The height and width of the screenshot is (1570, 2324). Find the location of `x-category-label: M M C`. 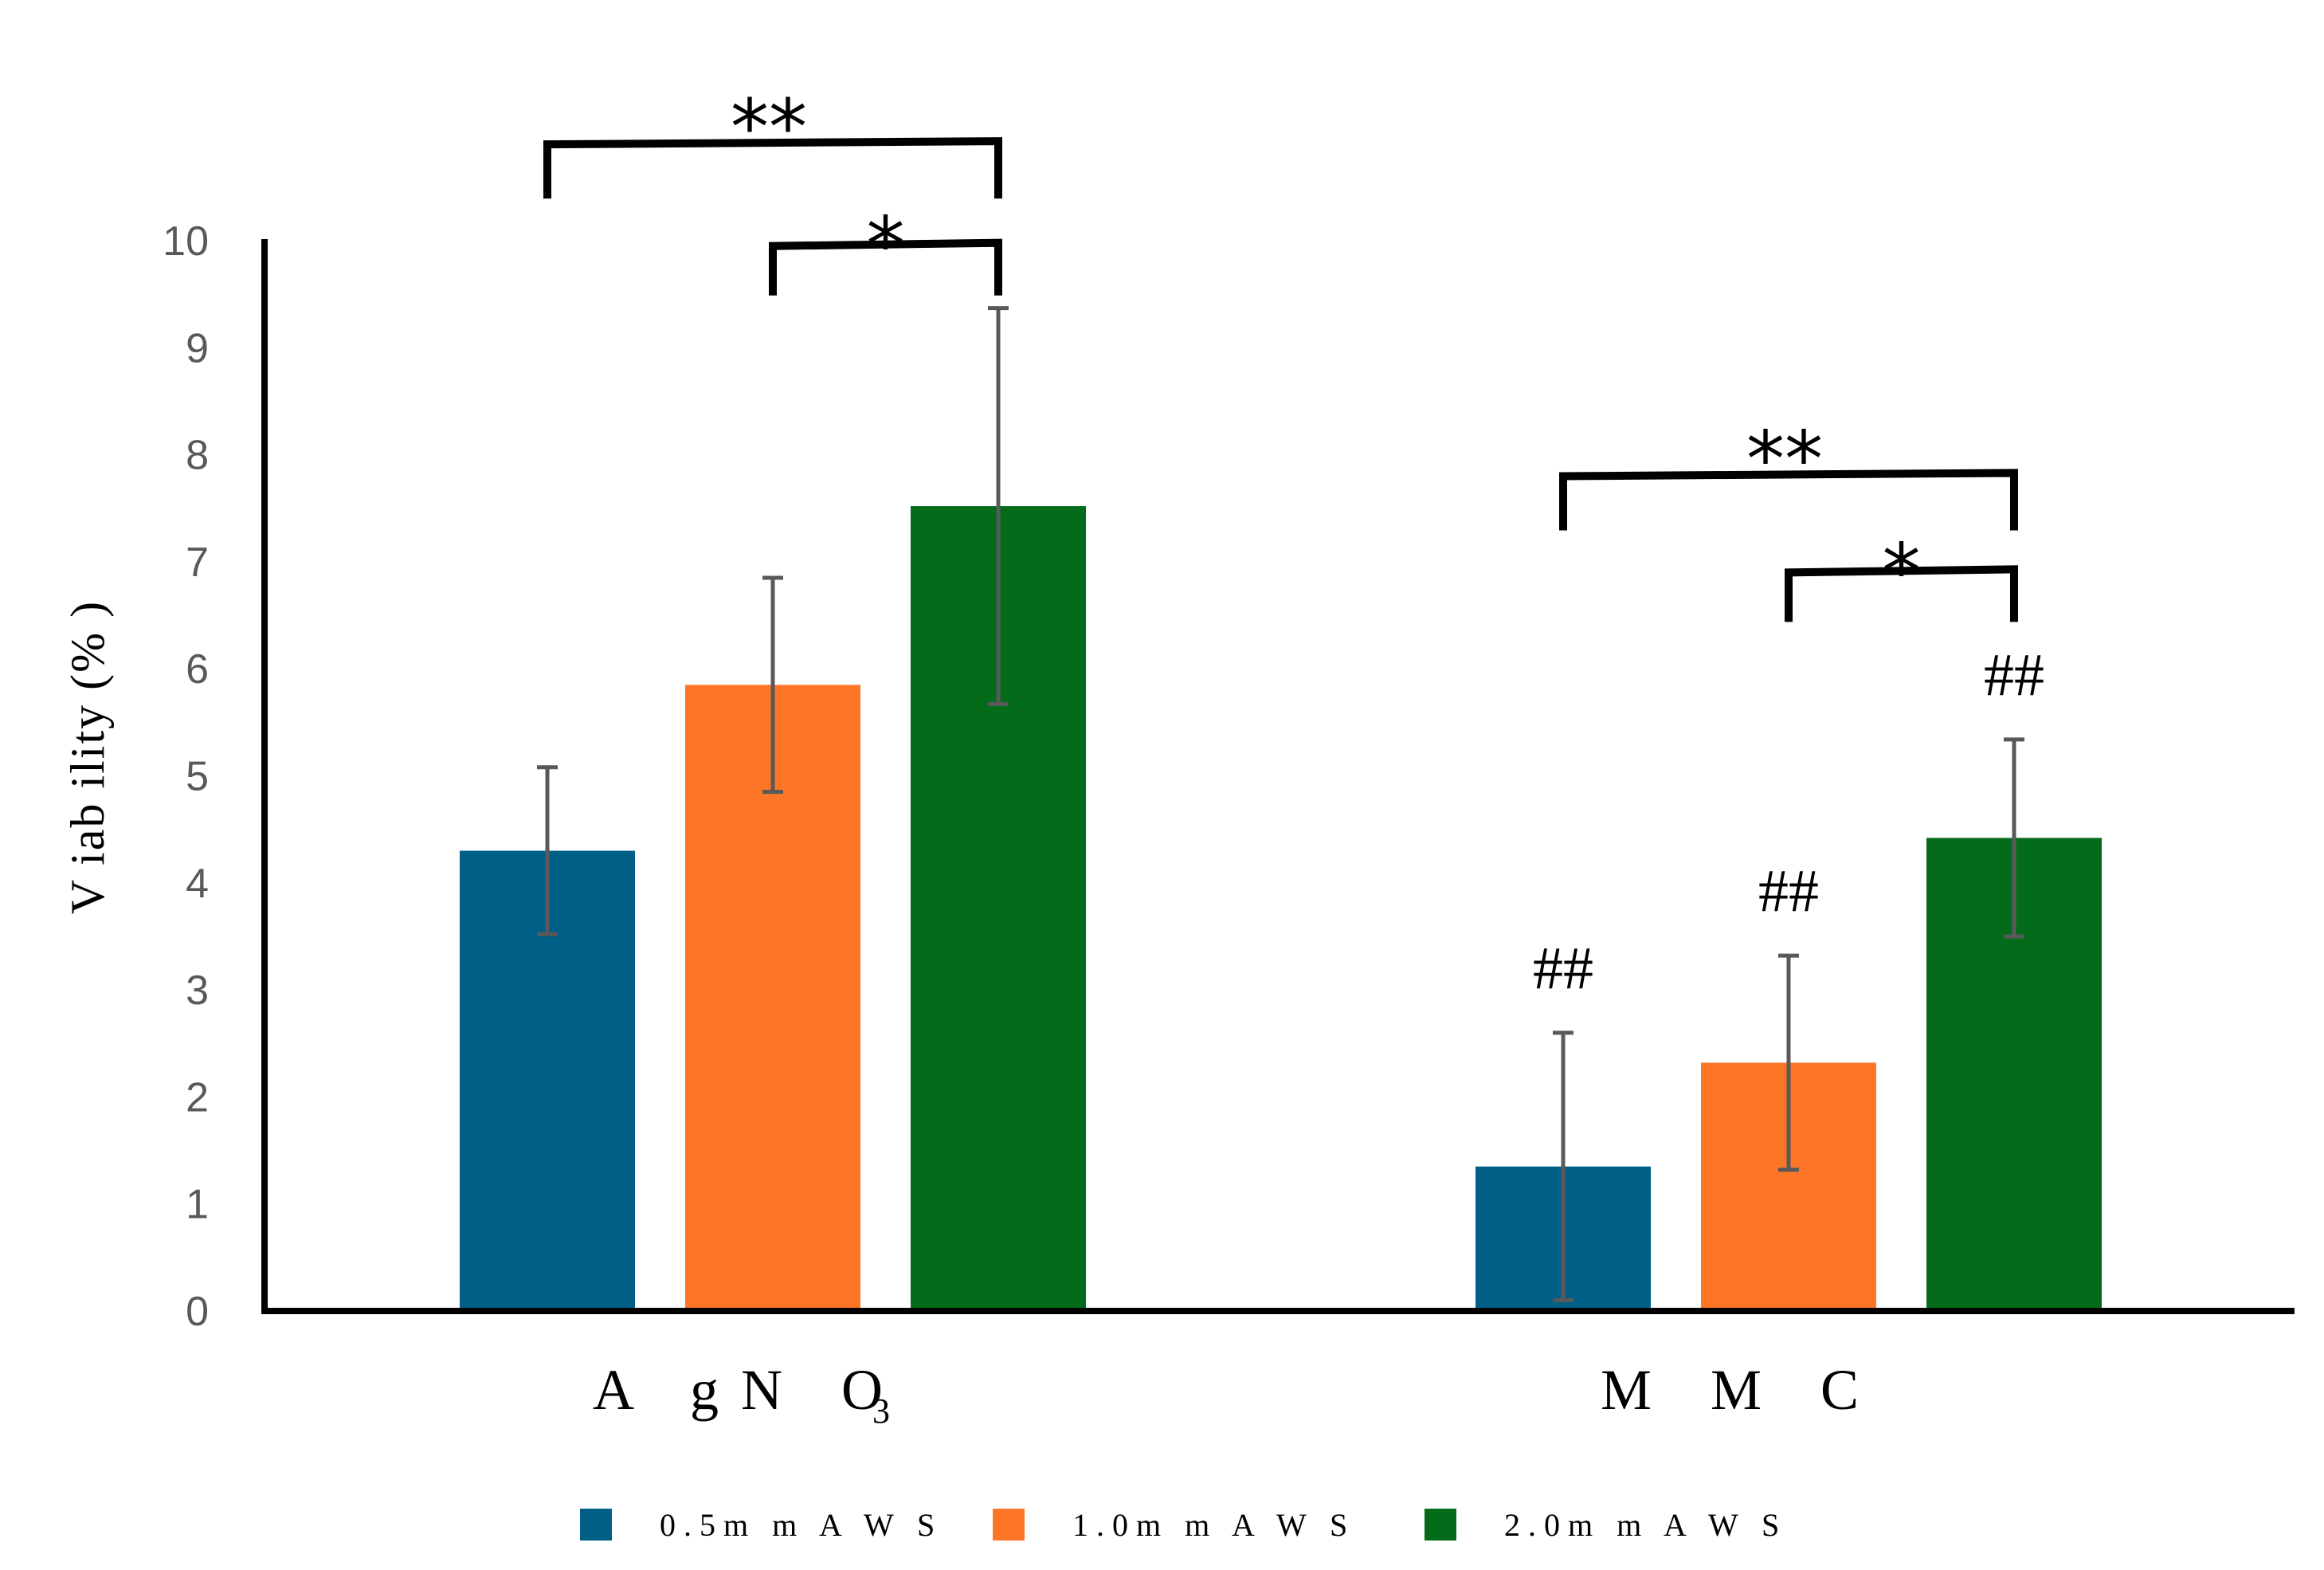

x-category-label: M M C is located at coordinates (1741, 1390).